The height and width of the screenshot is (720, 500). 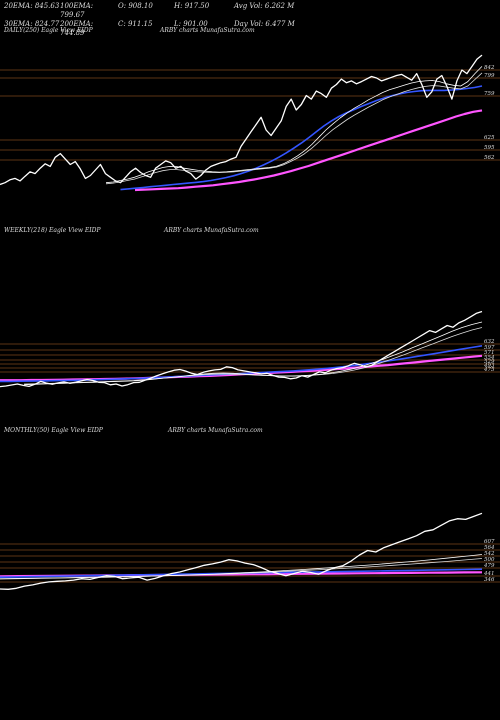 I want to click on monthly-ema20-line, so click(x=241, y=567).